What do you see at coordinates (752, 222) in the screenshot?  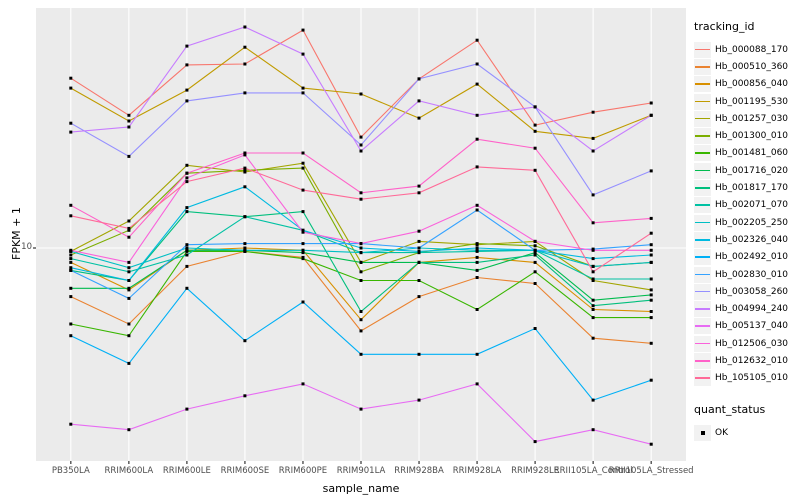 I see `legend-item-label: Hb_002205_250` at bounding box center [752, 222].